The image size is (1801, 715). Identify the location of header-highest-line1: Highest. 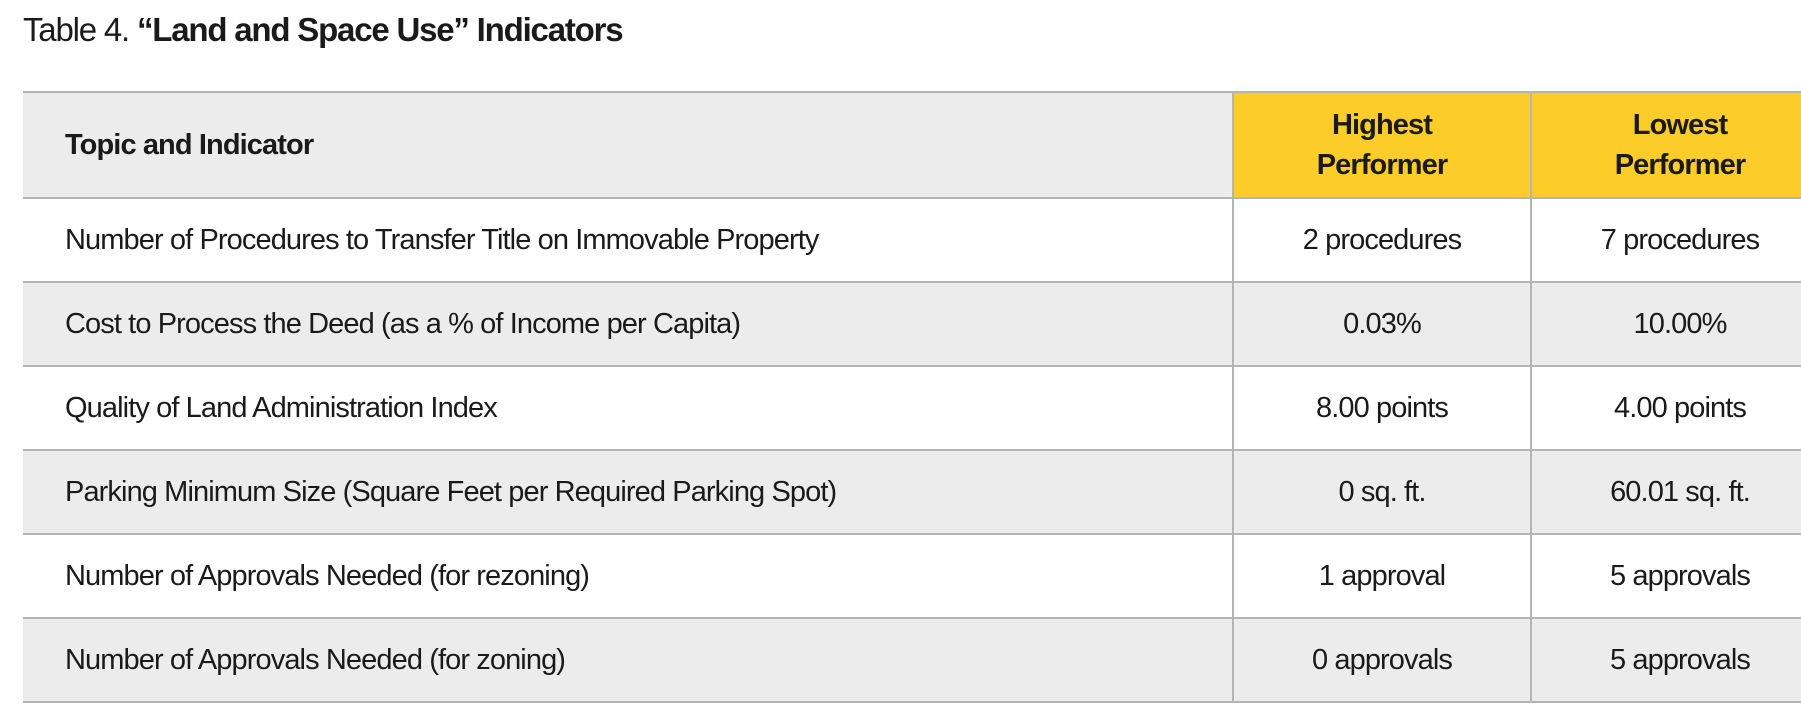
(1382, 125).